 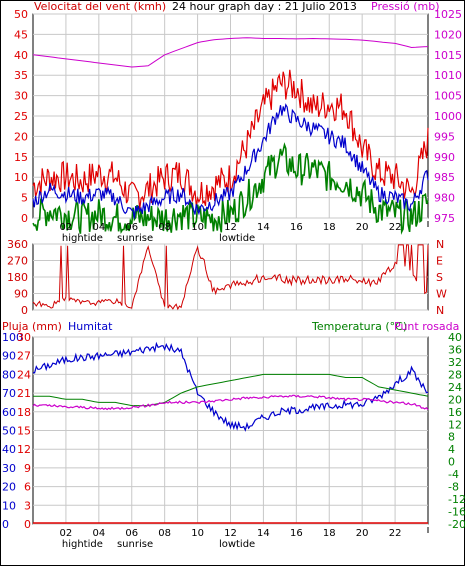 I want to click on graph-title: 24 hour graph day : 21 Julio 2013, so click(x=264, y=6).